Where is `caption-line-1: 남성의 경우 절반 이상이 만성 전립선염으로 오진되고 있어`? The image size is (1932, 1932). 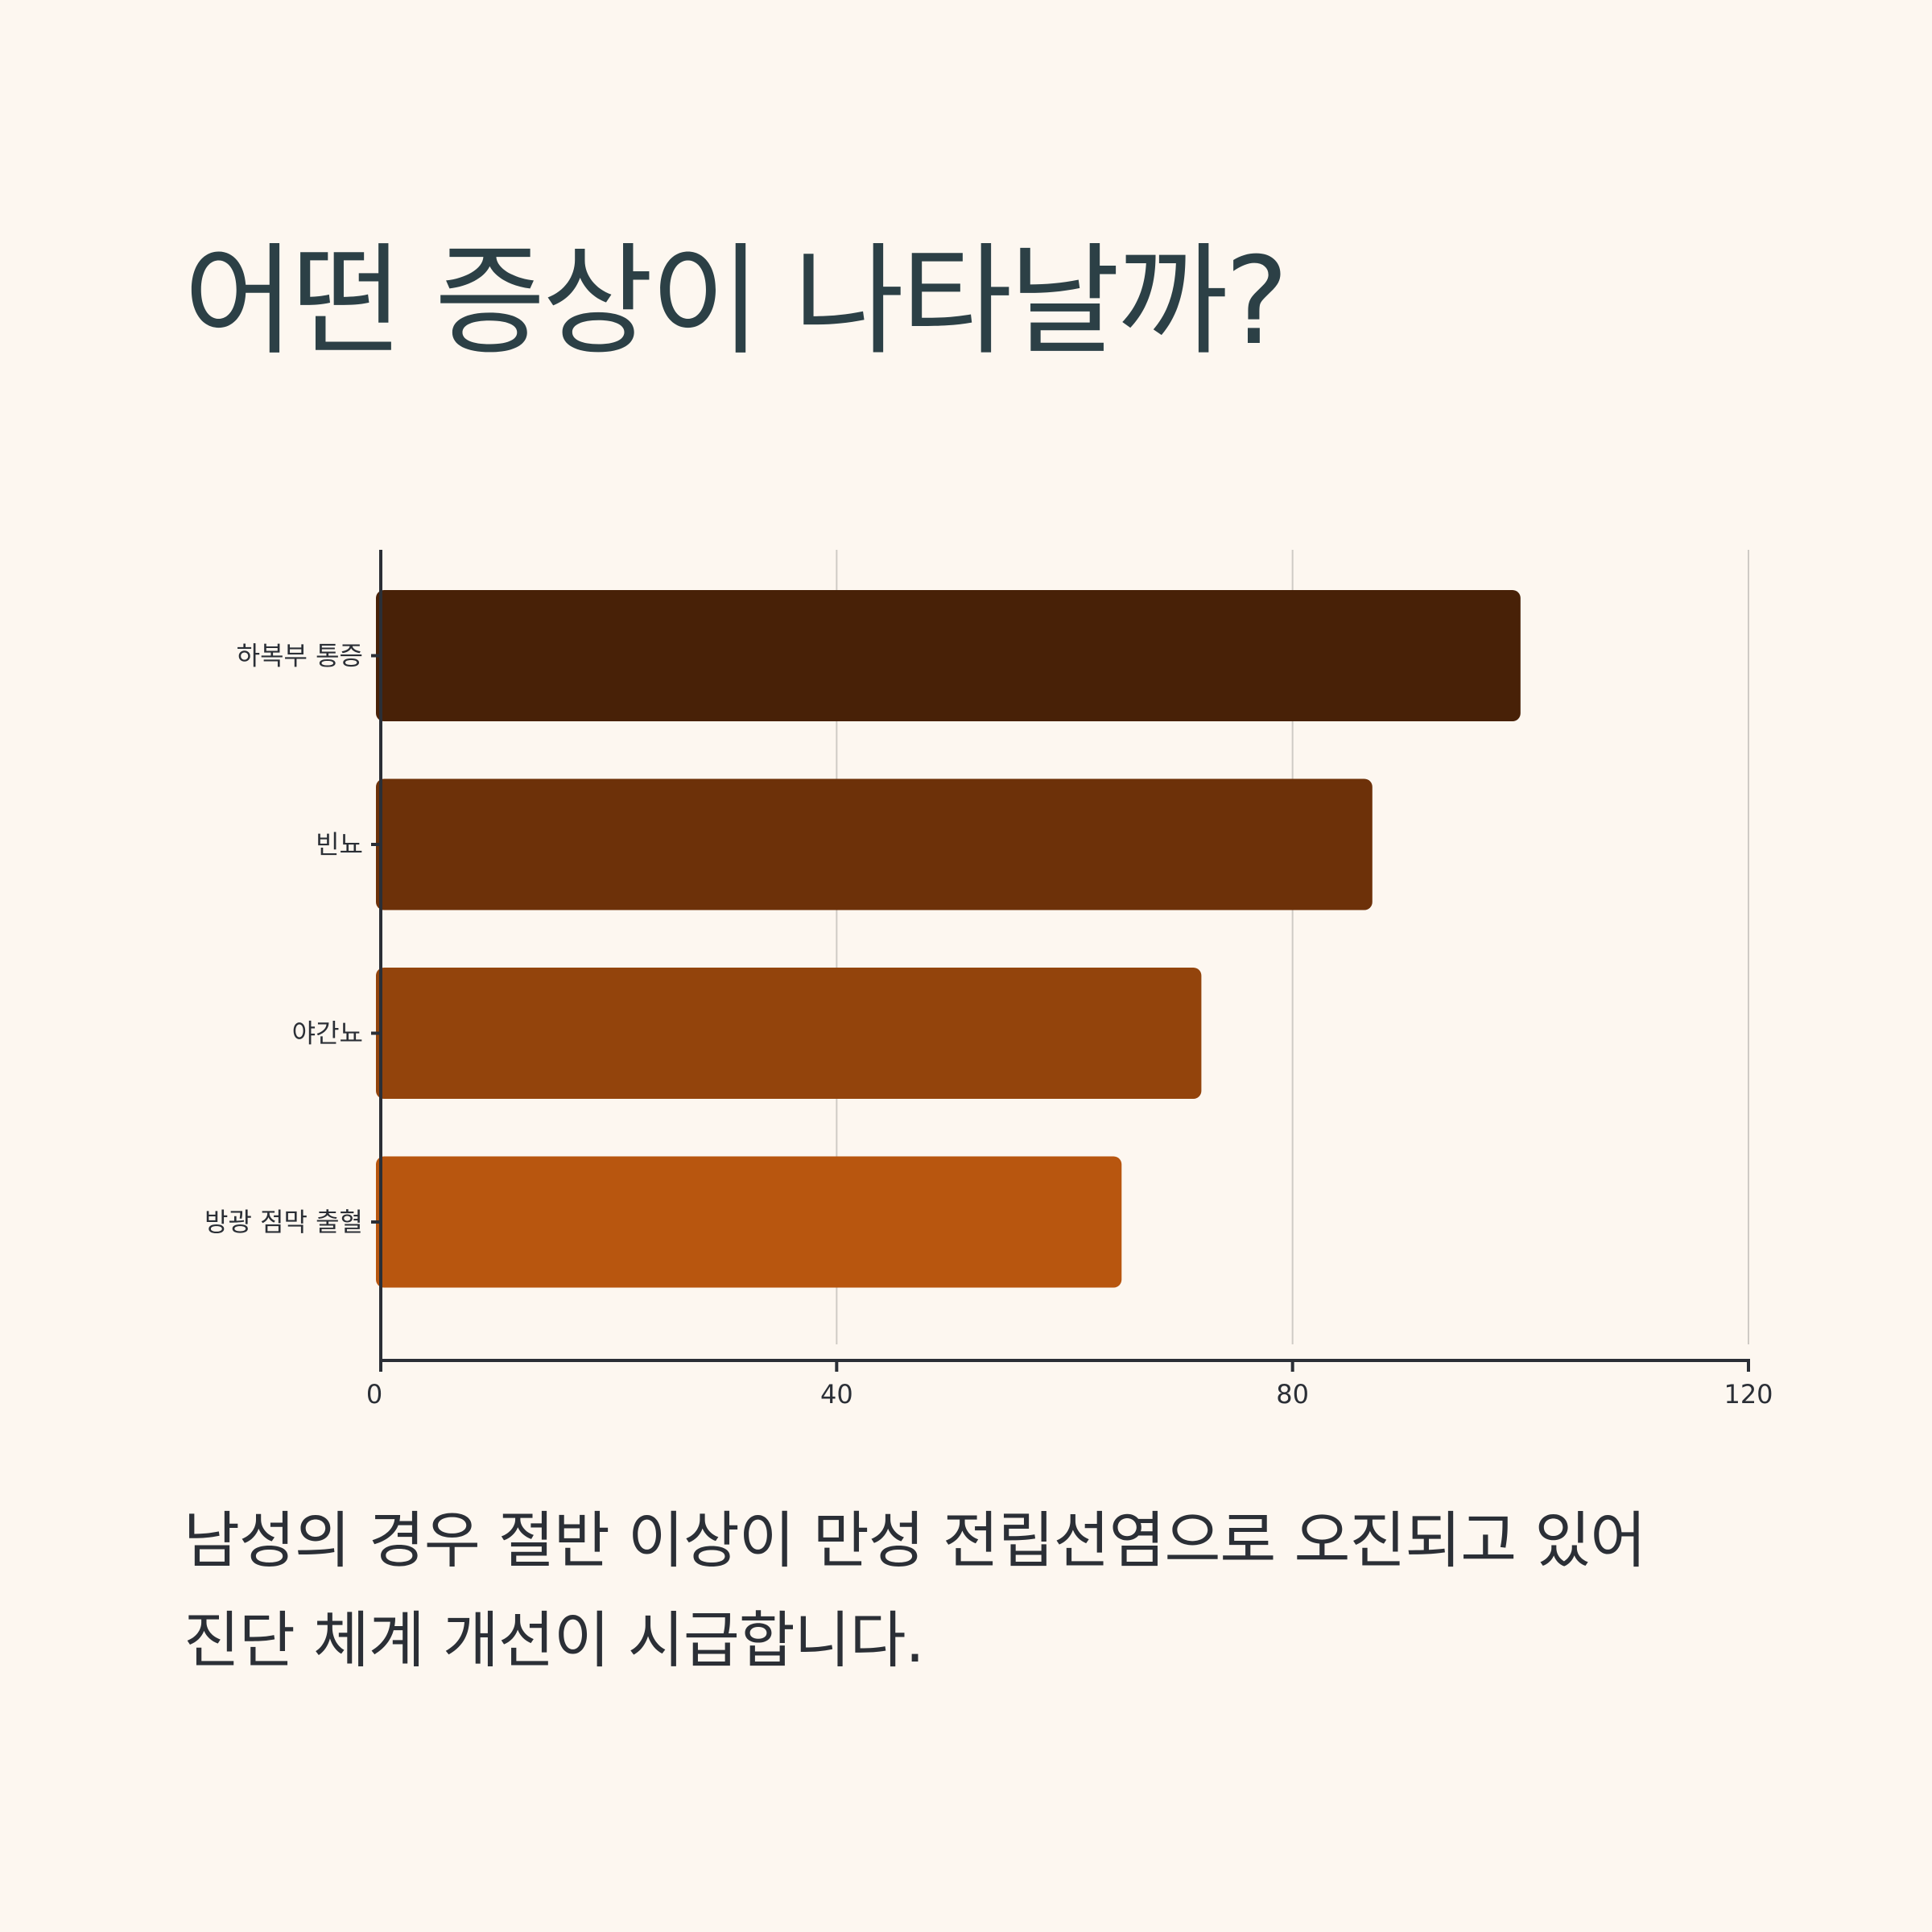 caption-line-1: 남성의 경우 절반 이상이 만성 전립선염으로 오진되고 있어 is located at coordinates (915, 1540).